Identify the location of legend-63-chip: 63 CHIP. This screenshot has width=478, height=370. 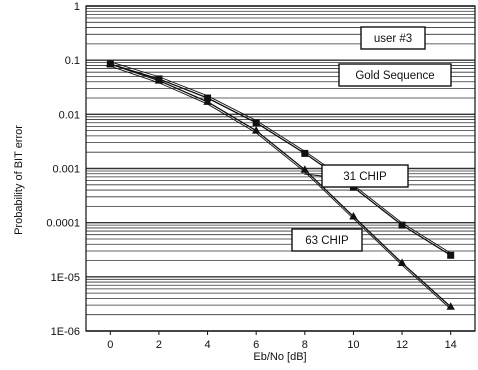
(327, 240).